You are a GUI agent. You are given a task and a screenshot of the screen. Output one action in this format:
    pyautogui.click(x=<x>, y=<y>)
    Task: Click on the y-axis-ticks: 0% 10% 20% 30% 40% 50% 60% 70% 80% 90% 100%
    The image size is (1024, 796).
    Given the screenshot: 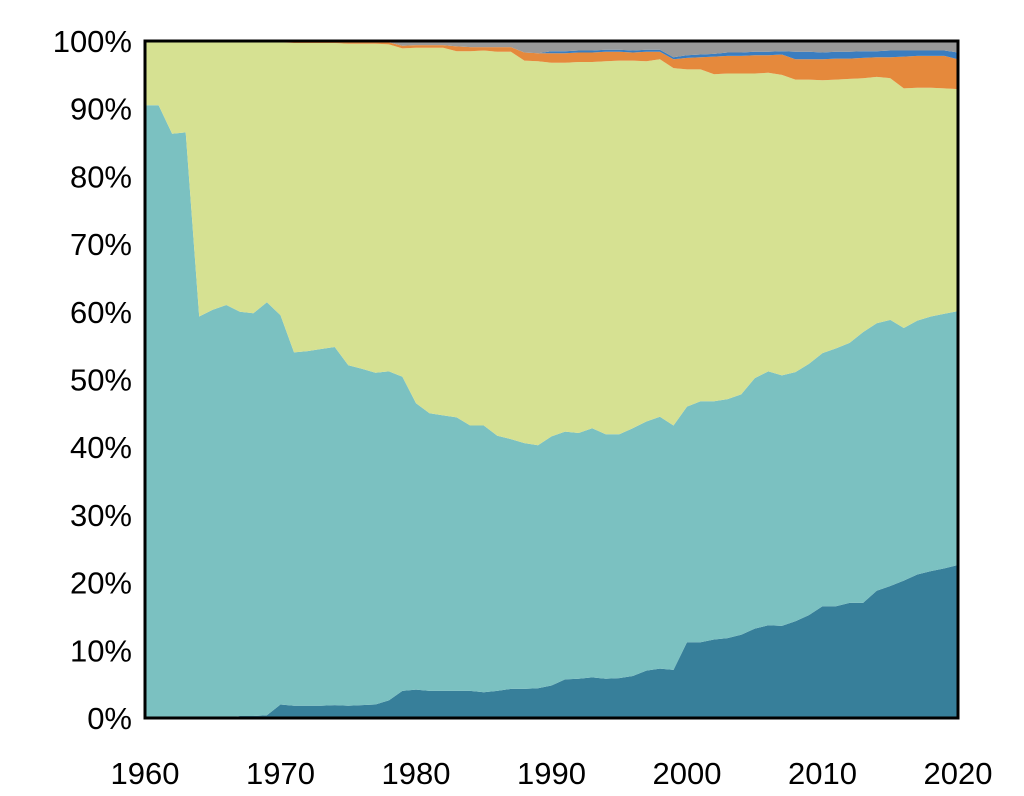 What is the action you would take?
    pyautogui.click(x=92, y=380)
    